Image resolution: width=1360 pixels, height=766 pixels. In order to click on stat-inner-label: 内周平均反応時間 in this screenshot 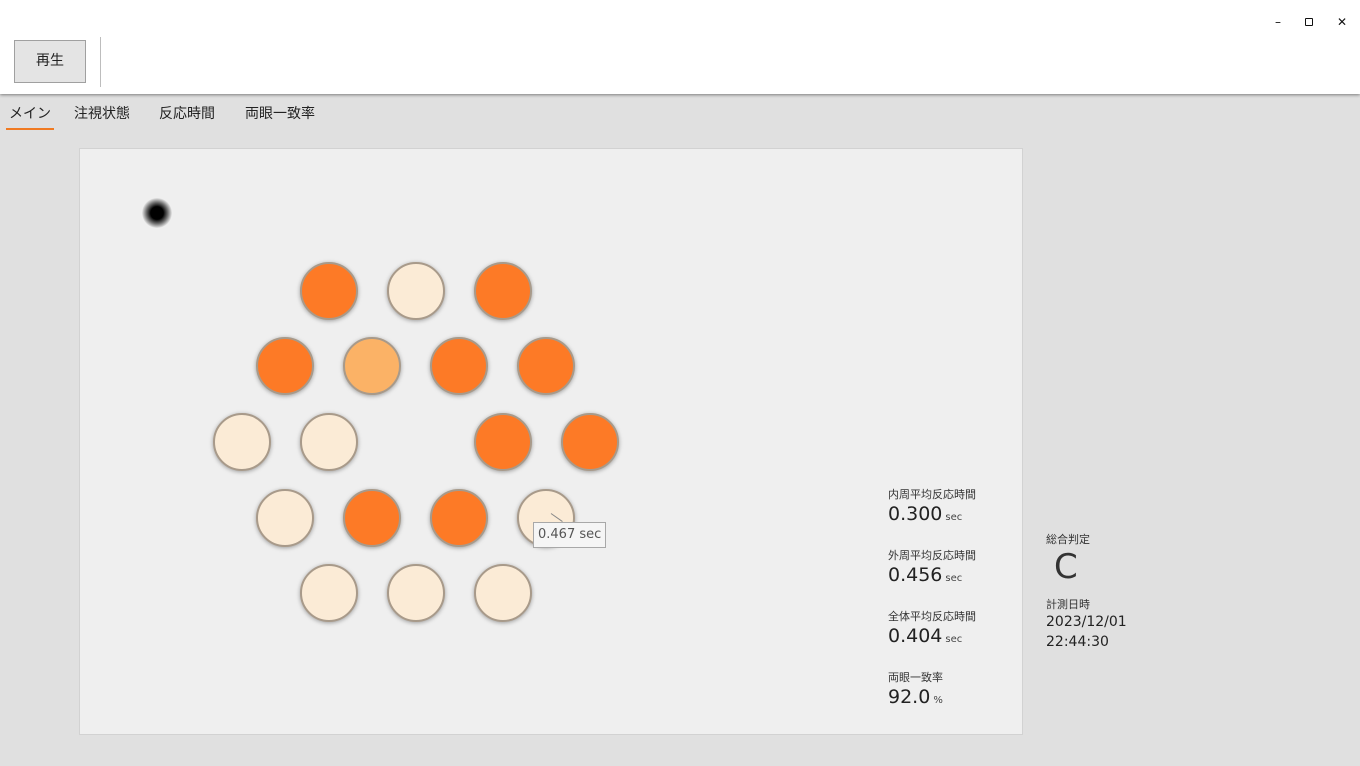, I will do `click(932, 494)`.